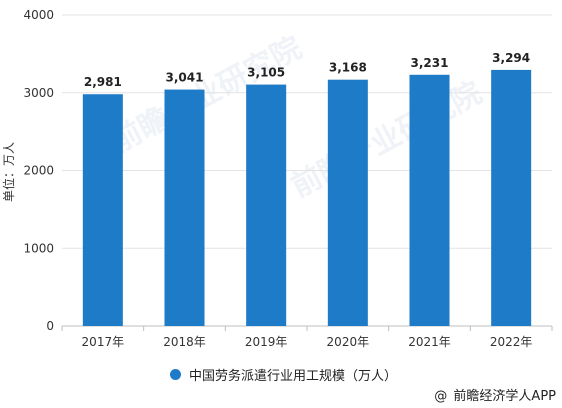  Describe the element at coordinates (175, 374) in the screenshot. I see `legend-swatch` at that location.